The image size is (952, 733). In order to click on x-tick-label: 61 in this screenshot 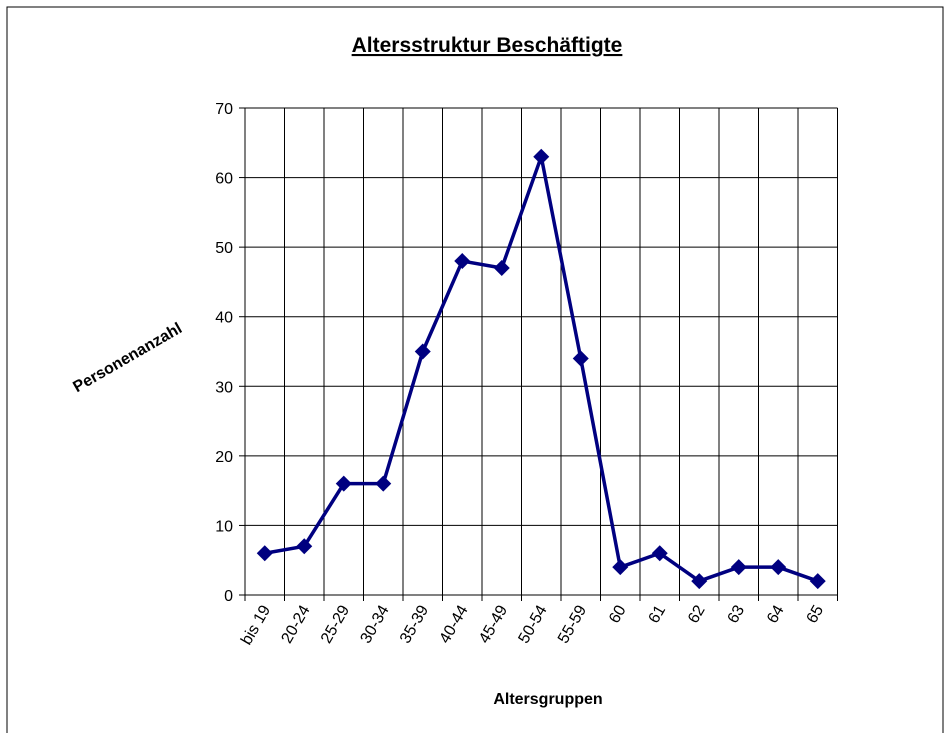, I will do `click(658, 614)`.